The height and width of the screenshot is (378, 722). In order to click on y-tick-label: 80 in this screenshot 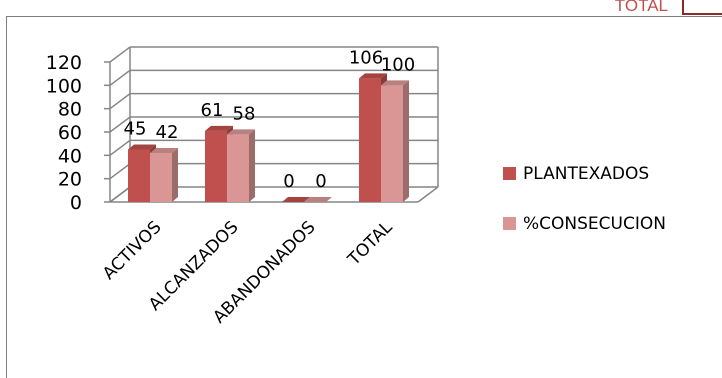, I will do `click(70, 110)`.